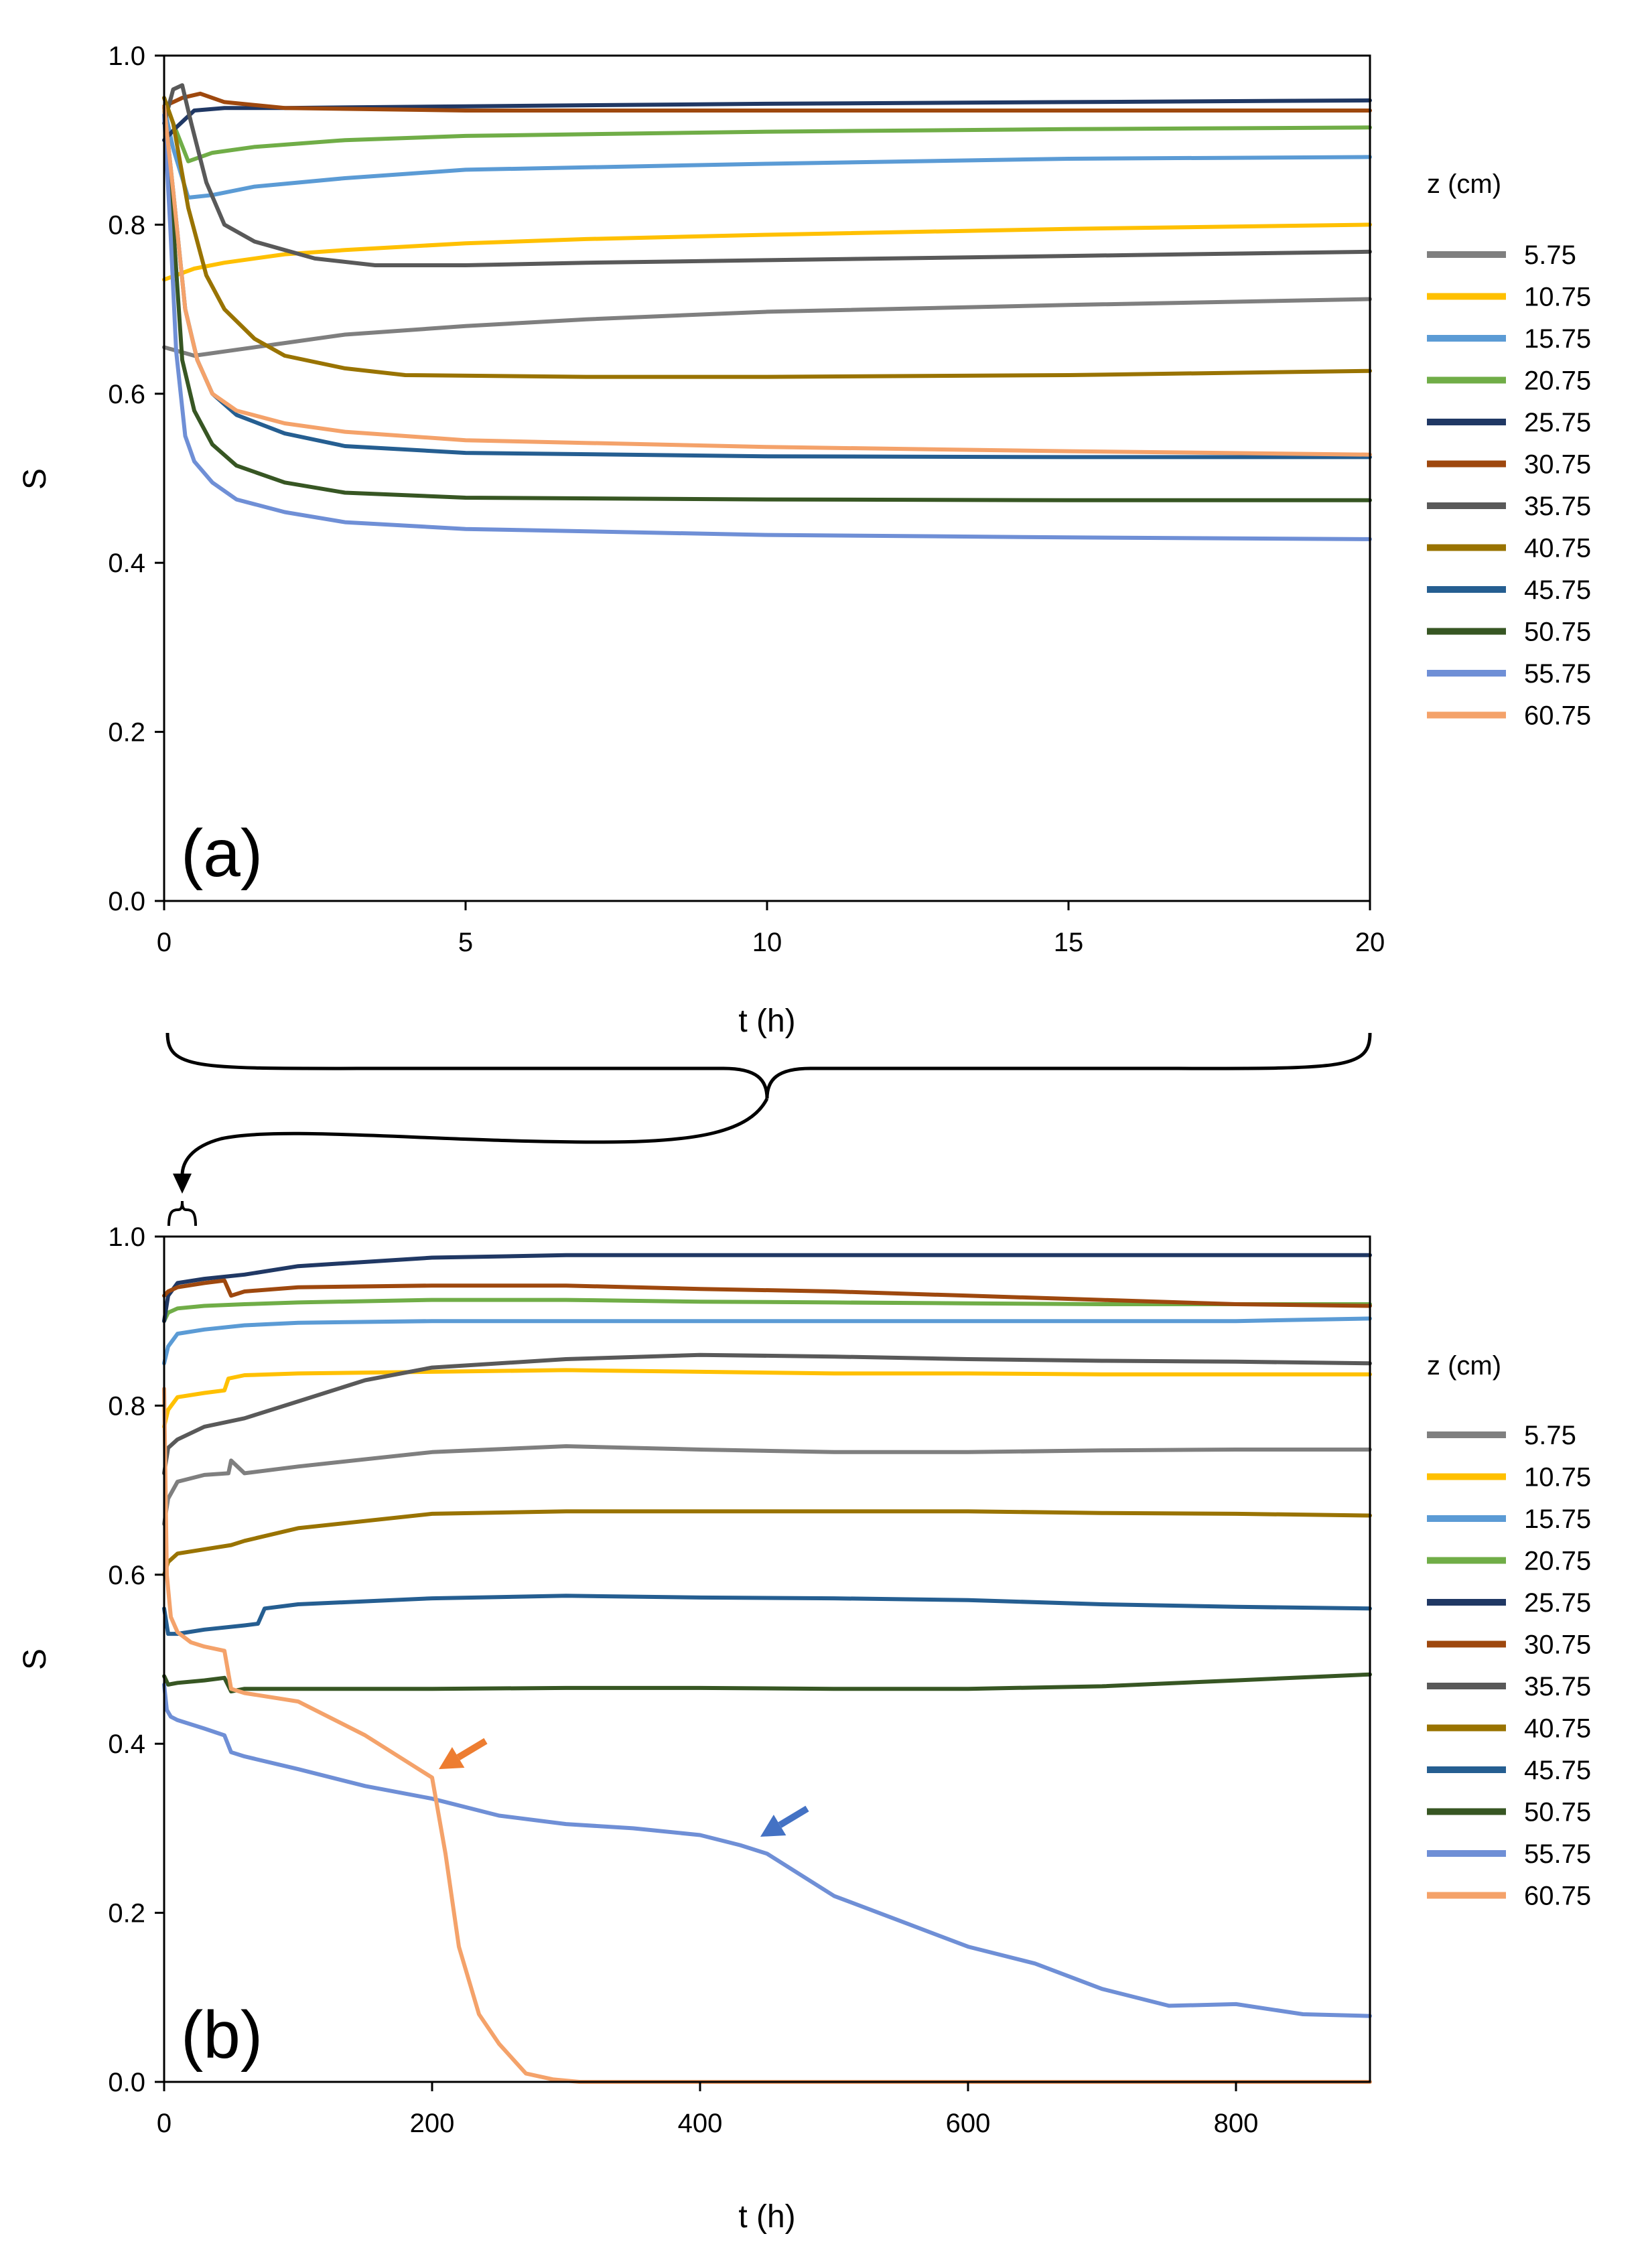 The height and width of the screenshot is (2244, 1652). What do you see at coordinates (1550, 255) in the screenshot?
I see `panel-a-legend-label: 5.75` at bounding box center [1550, 255].